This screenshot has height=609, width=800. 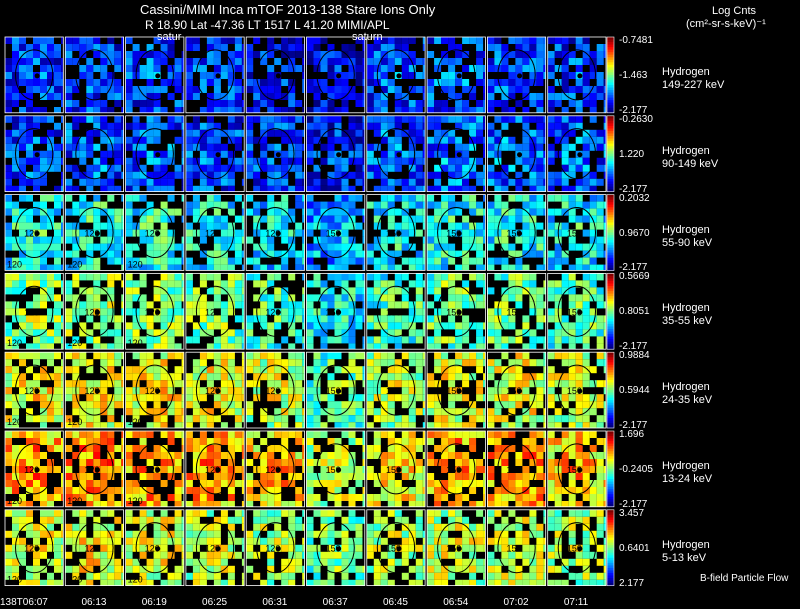 What do you see at coordinates (309, 232) in the screenshot?
I see `heatmap-row-3: 120 120 120 120 120 120 120 120 150 150 150 150 150` at bounding box center [309, 232].